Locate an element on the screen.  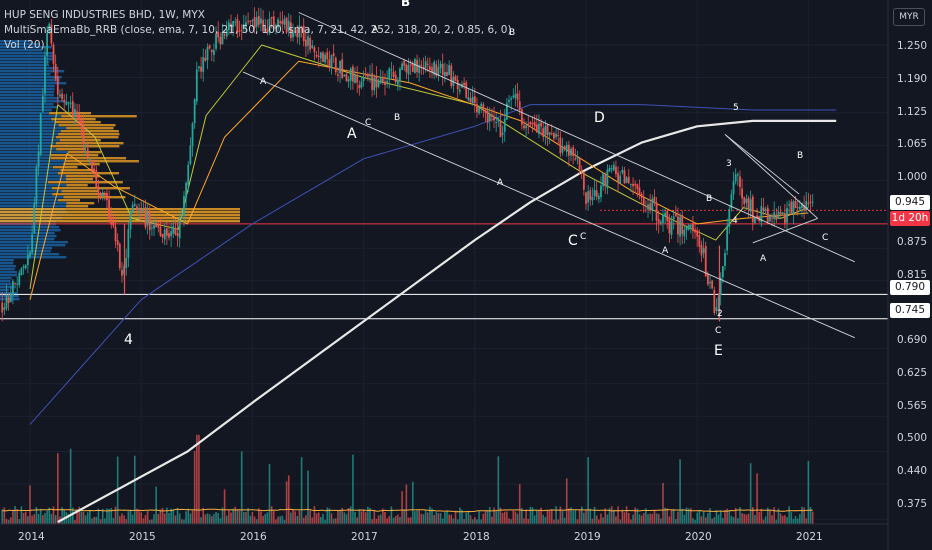
trend-line is located at coordinates (762, 164).